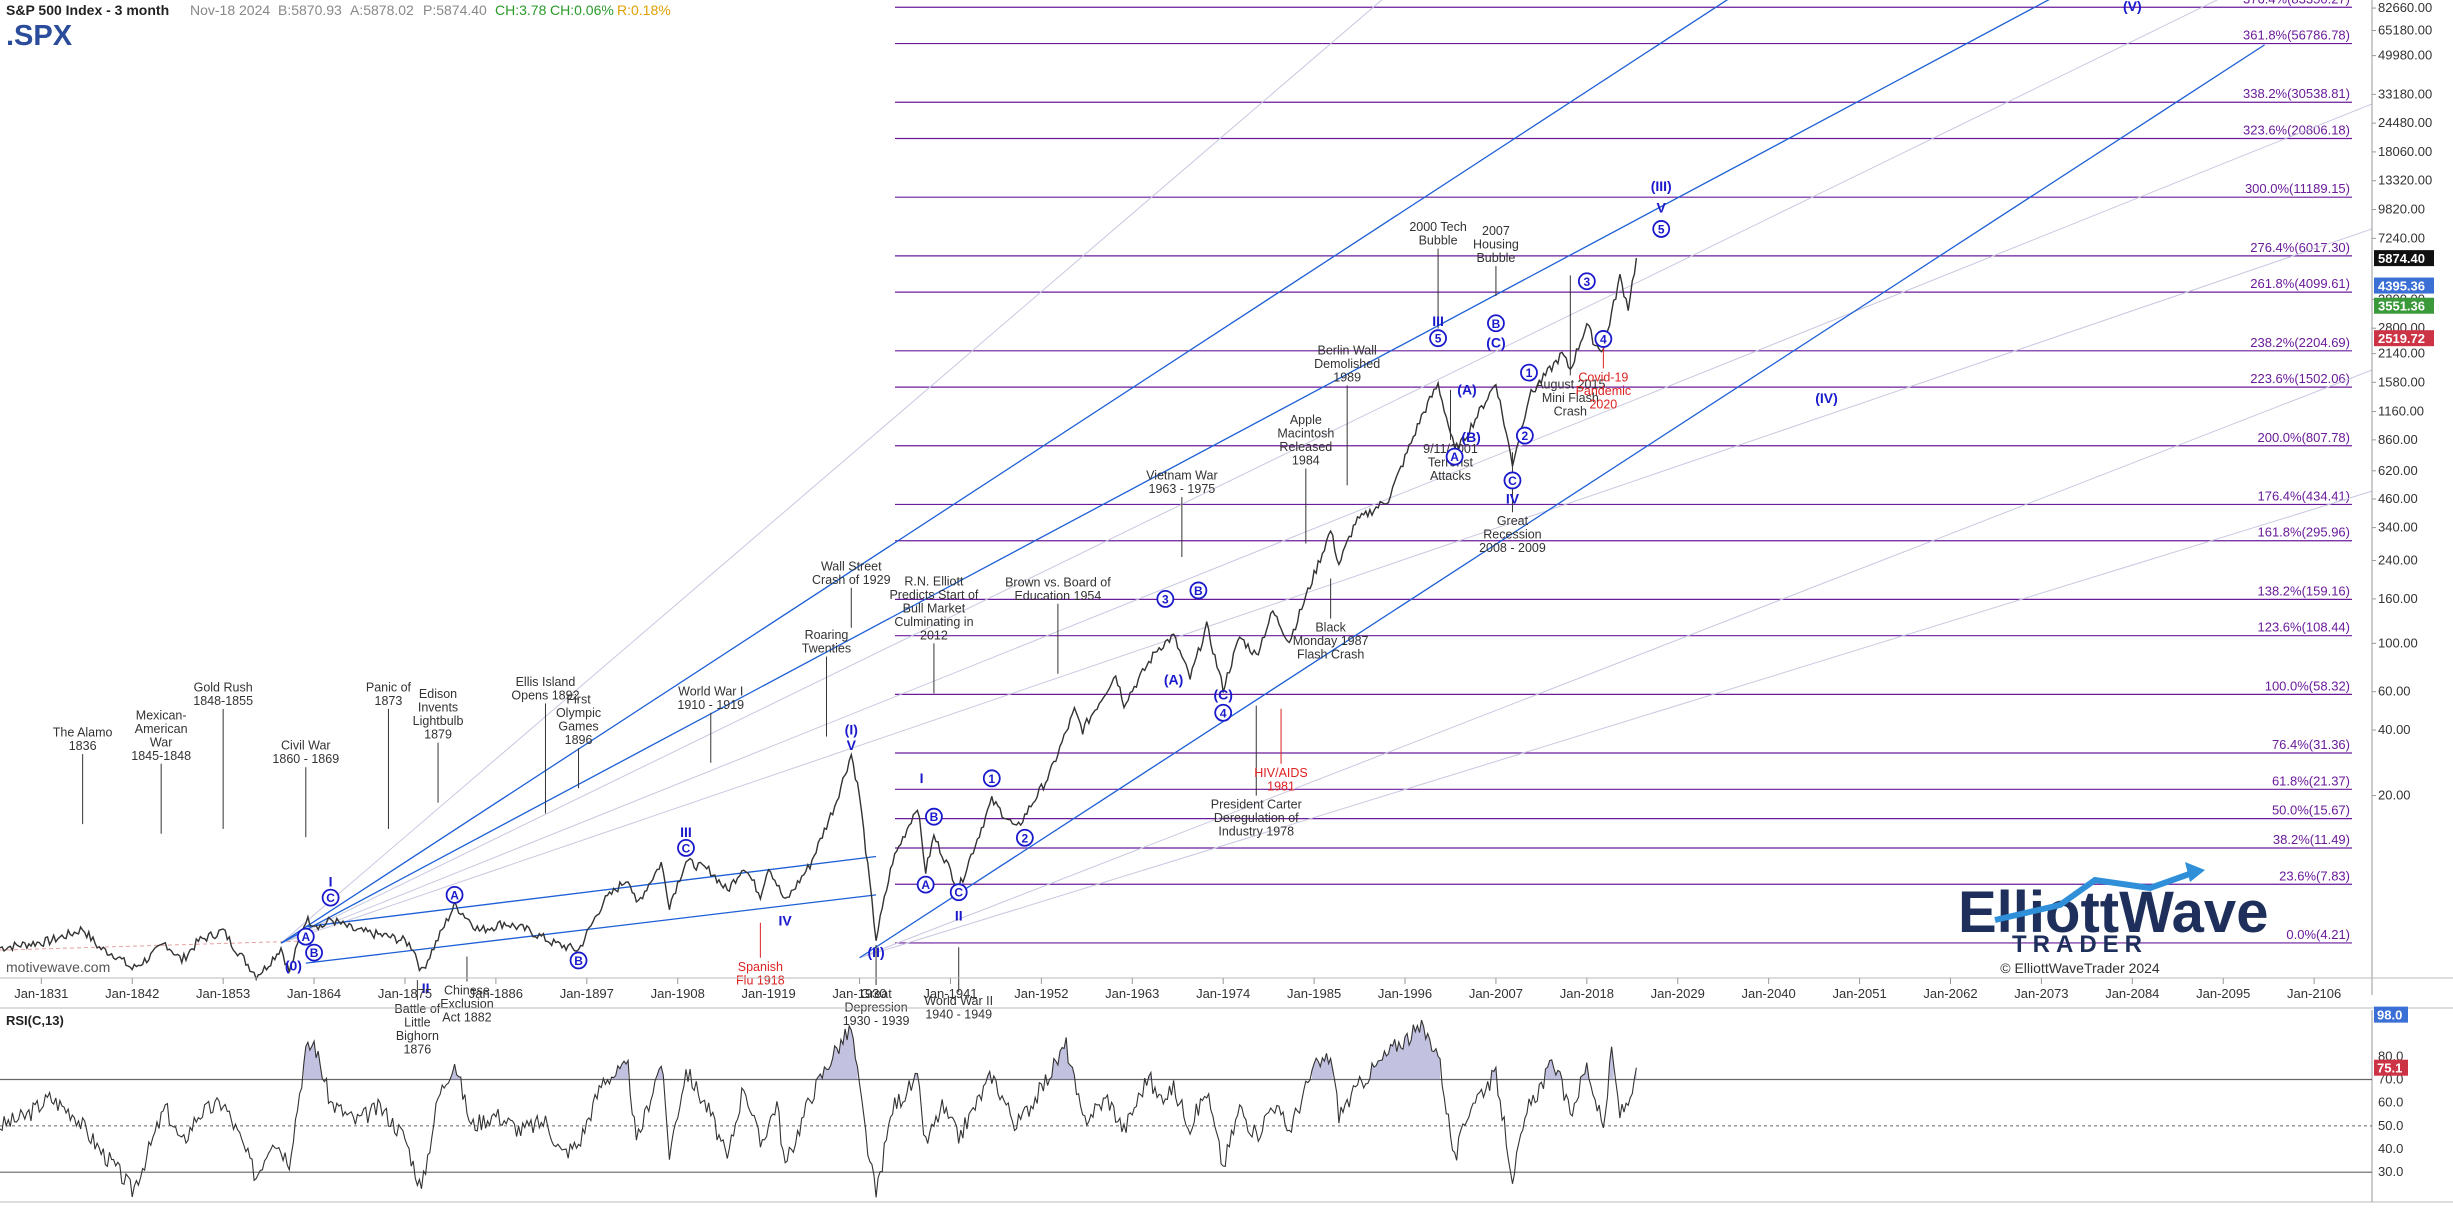  I want to click on event-label-line: 2000 Tech, so click(1438, 227).